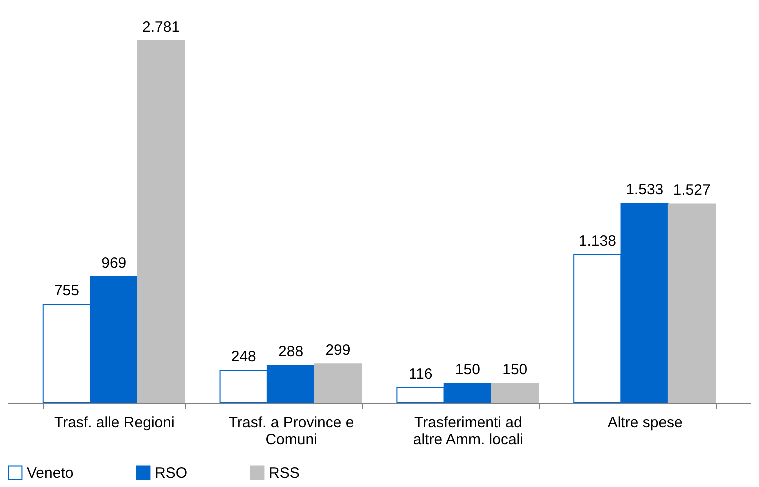 This screenshot has width=759, height=487. What do you see at coordinates (468, 431) in the screenshot?
I see `x-tick-label: Trasferimenti ad altre Amm. locali` at bounding box center [468, 431].